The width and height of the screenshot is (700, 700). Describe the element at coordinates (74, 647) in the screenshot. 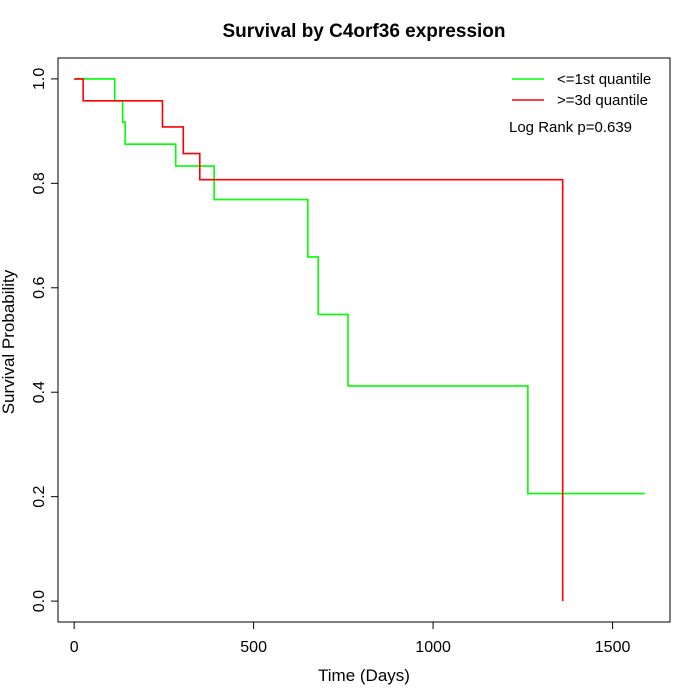

I see `x-tick-label: 0` at that location.